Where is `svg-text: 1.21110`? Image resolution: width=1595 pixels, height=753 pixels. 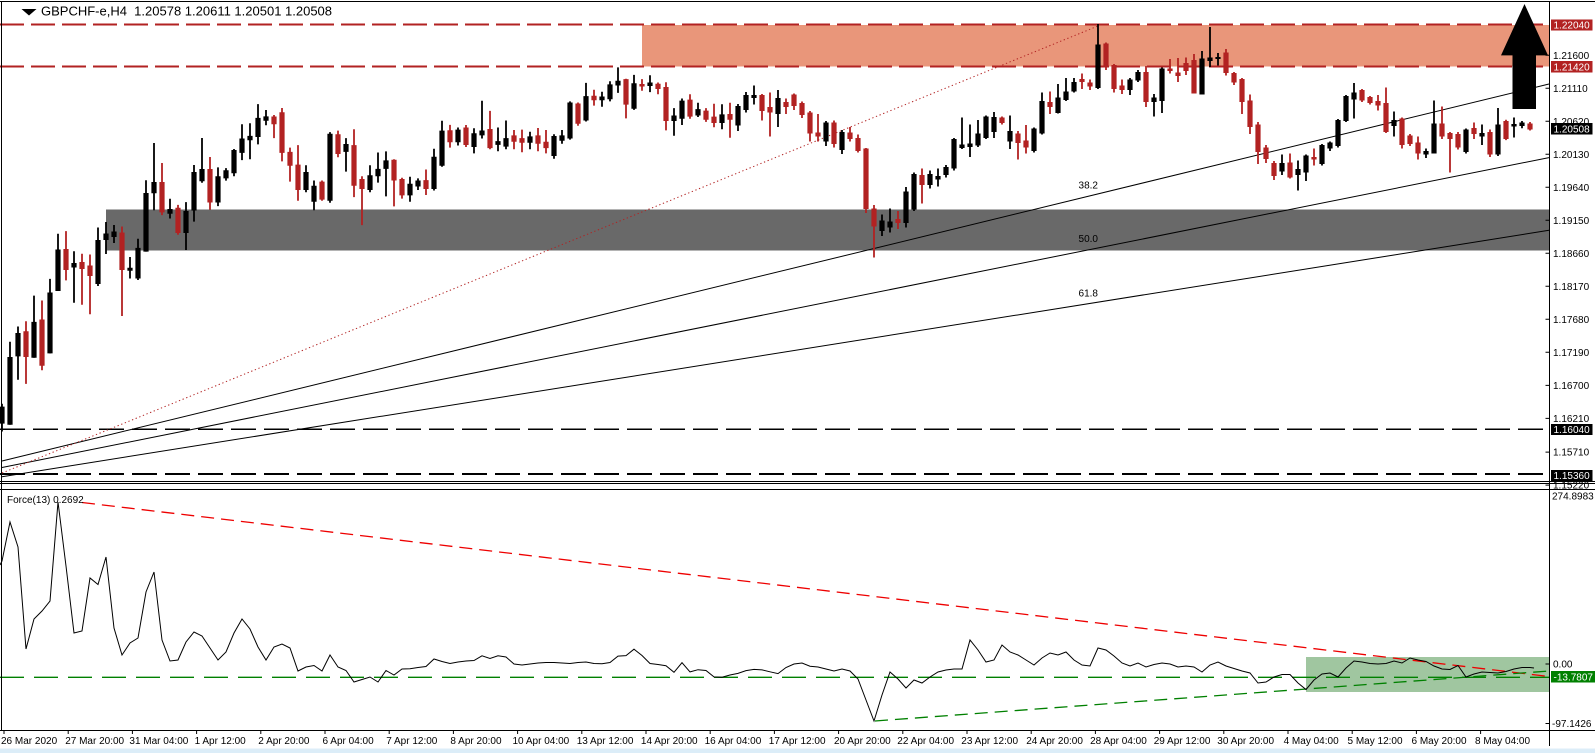 svg-text: 1.21110 is located at coordinates (1570, 89).